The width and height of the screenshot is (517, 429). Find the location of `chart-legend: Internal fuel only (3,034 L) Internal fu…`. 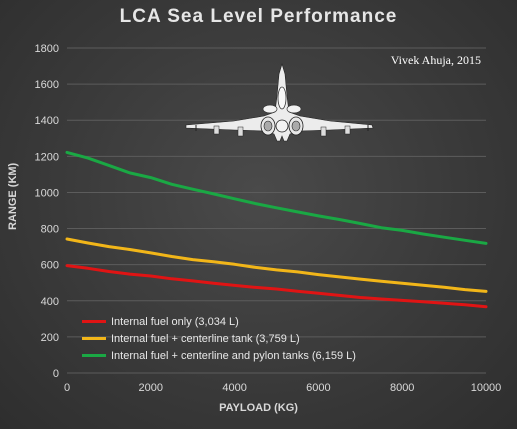

chart-legend: Internal fuel only (3,034 L) Internal fu… is located at coordinates (219, 338).